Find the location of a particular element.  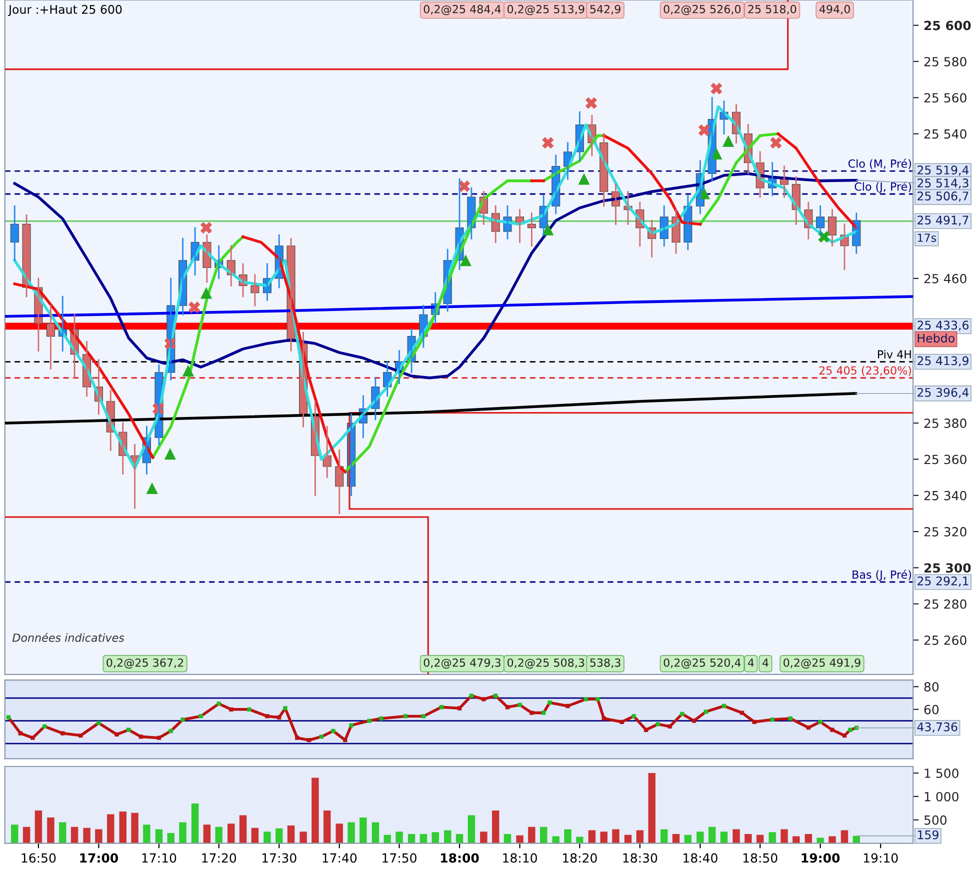

y-tick-label: 25 600 is located at coordinates (947, 25).